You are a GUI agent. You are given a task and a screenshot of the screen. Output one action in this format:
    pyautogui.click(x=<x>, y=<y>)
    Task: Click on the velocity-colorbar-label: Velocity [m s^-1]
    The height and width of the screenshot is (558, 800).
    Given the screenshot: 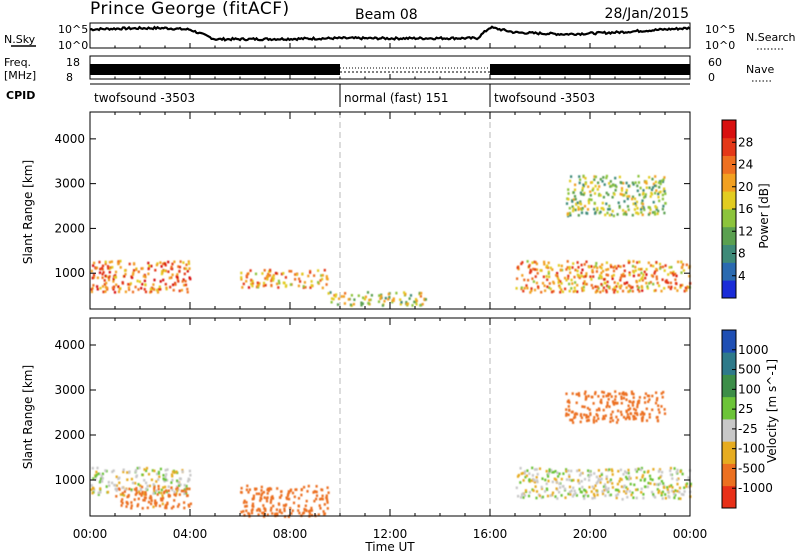 What is the action you would take?
    pyautogui.click(x=772, y=411)
    